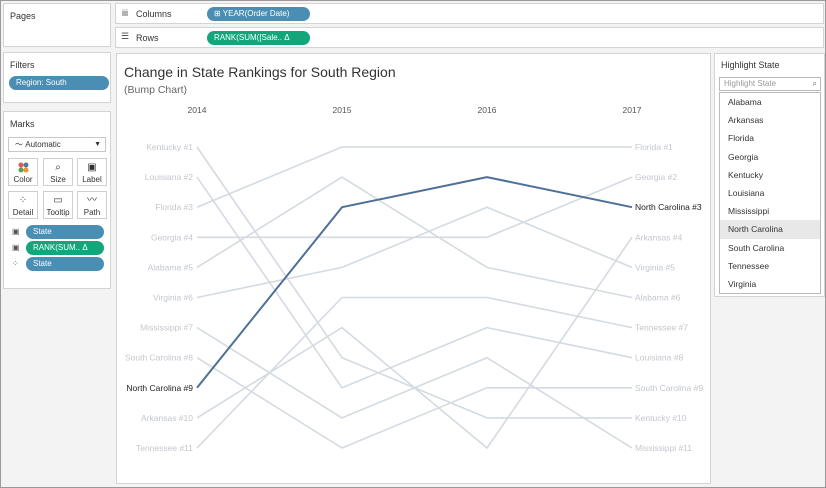 The height and width of the screenshot is (488, 826). I want to click on columns-year-pill: ⊞ YEAR(Order Date), so click(258, 14).